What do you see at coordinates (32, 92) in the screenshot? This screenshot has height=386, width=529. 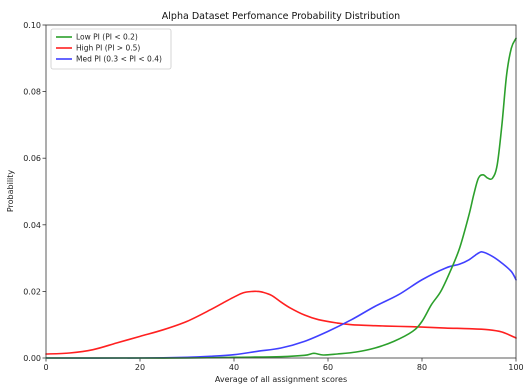 I see `y-tick-label: 0.08` at bounding box center [32, 92].